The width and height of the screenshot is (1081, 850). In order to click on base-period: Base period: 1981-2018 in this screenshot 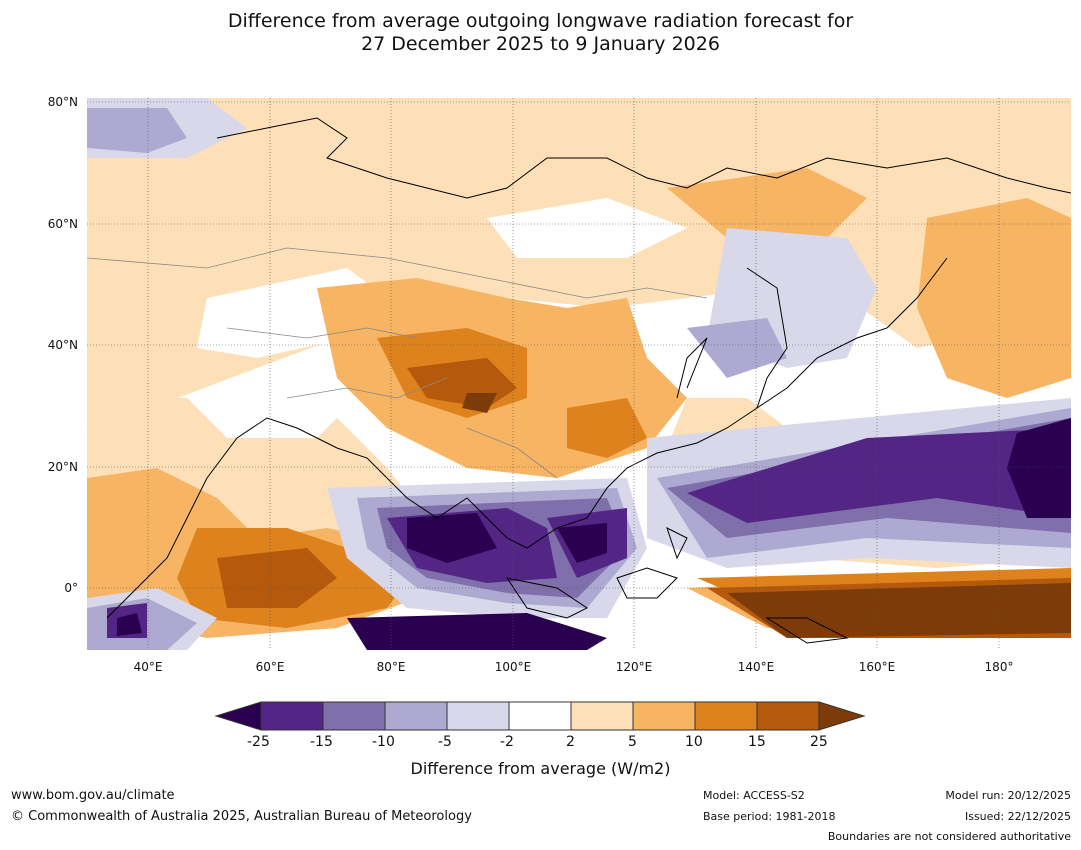, I will do `click(769, 816)`.